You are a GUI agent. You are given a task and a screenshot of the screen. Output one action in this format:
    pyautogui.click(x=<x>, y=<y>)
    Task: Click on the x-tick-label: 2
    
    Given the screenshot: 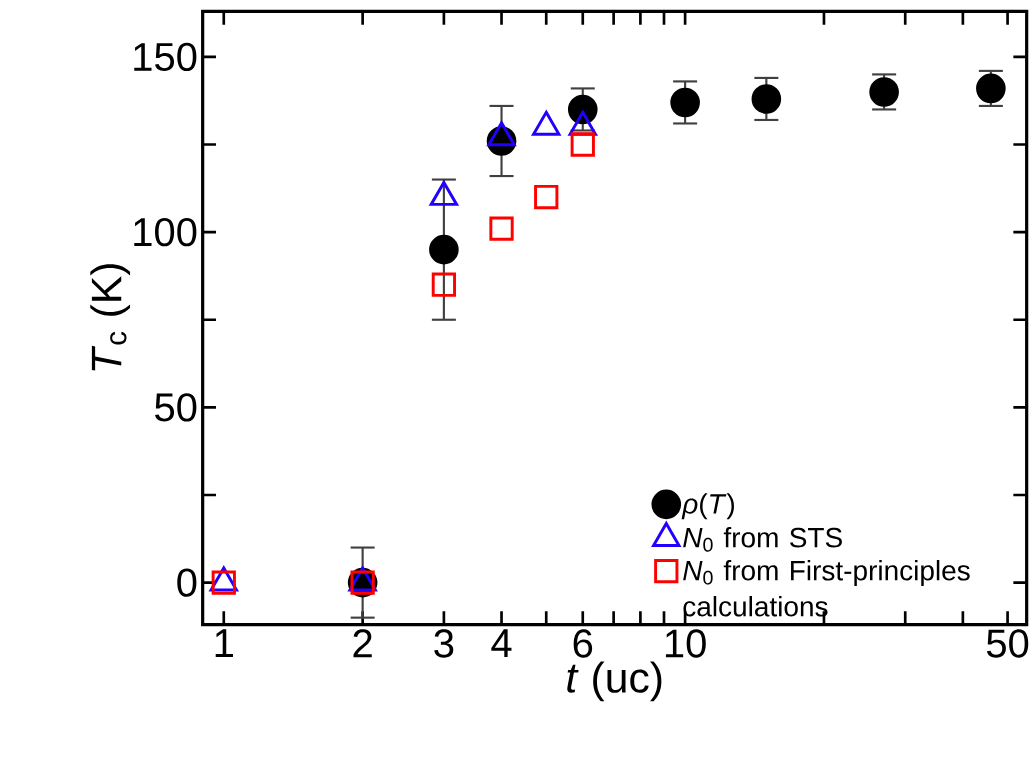 What is the action you would take?
    pyautogui.click(x=362, y=643)
    